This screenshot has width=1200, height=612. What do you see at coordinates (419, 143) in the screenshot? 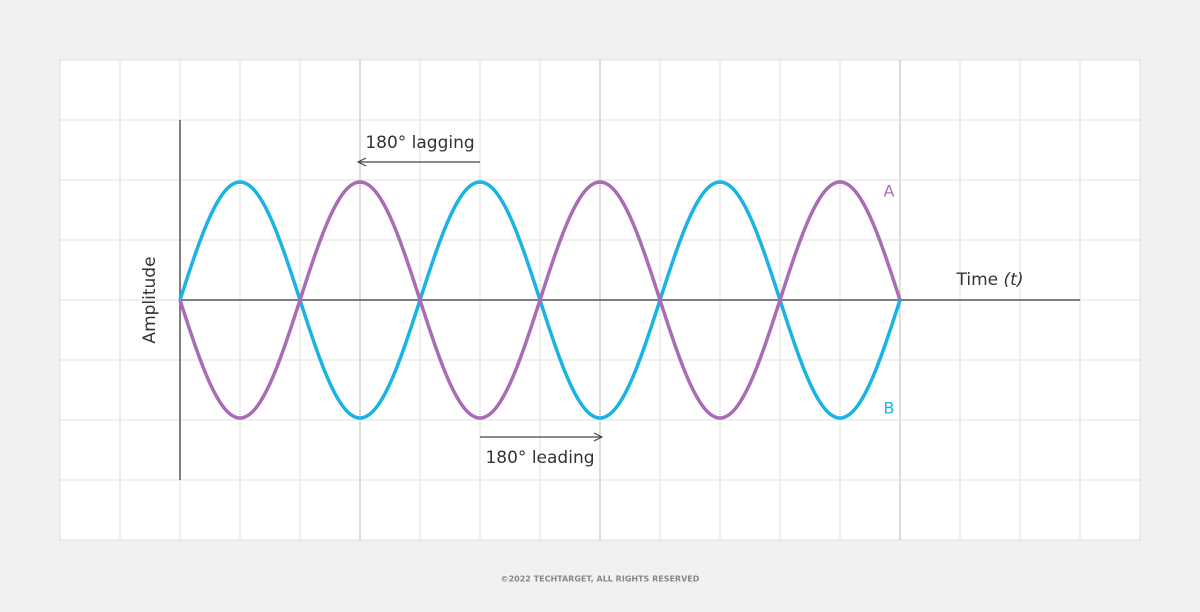
I see `lagging-label: 180° lagging` at bounding box center [419, 143].